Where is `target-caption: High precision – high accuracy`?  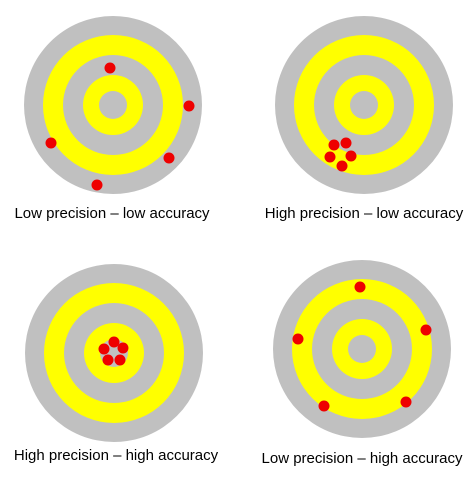
target-caption: High precision – high accuracy is located at coordinates (116, 455).